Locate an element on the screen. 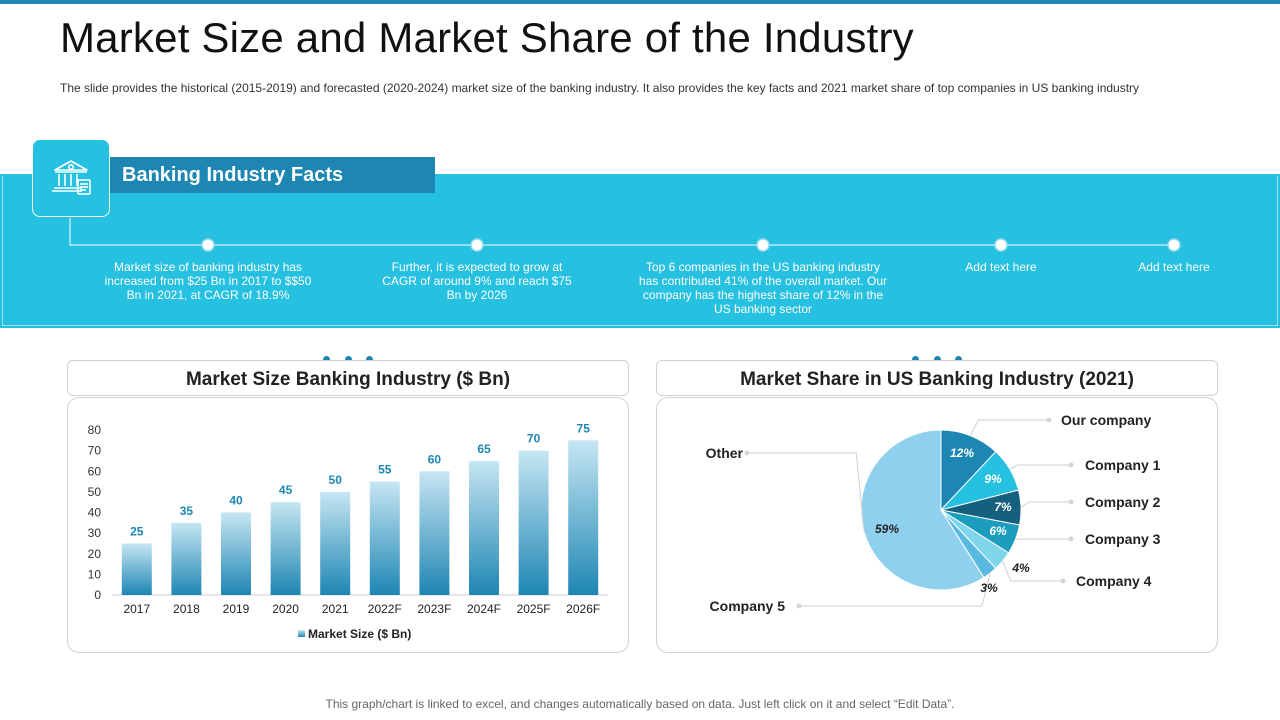  bar-chart-title: Market Size Banking Industry ($ Bn) is located at coordinates (348, 378).